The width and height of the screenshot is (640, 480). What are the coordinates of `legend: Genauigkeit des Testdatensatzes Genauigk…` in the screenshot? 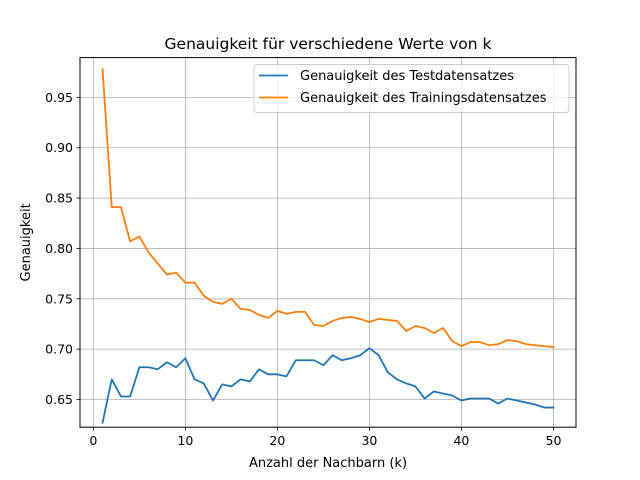 It's located at (411, 88).